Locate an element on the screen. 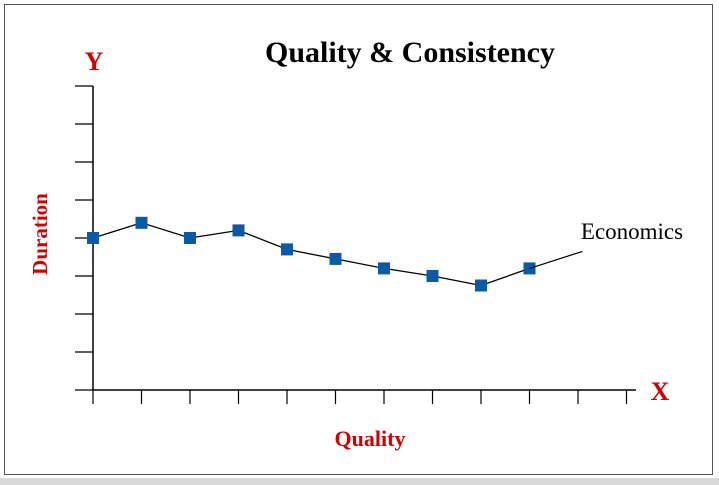 The width and height of the screenshot is (719, 485). series-group is located at coordinates (311, 254).